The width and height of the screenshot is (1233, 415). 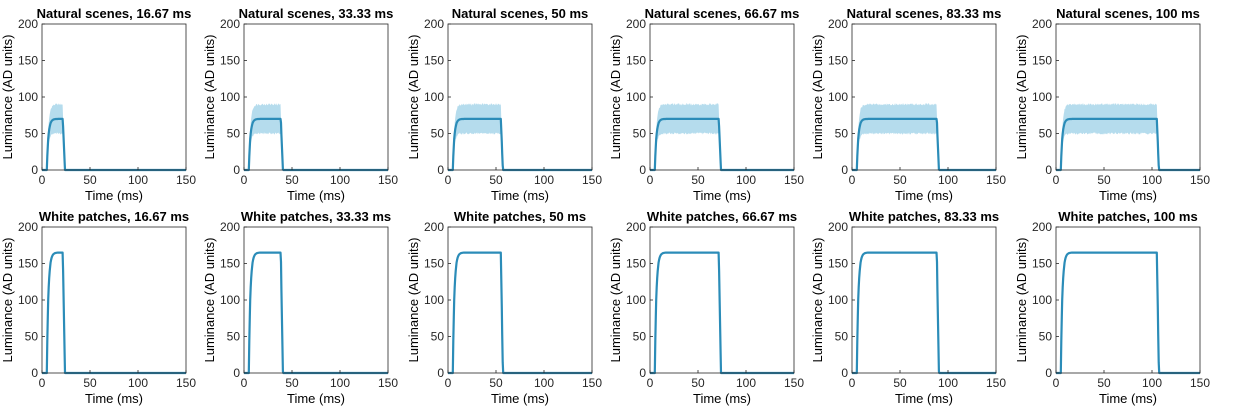 I want to click on chart-title: White patches, 66.67 ms, so click(x=722, y=216).